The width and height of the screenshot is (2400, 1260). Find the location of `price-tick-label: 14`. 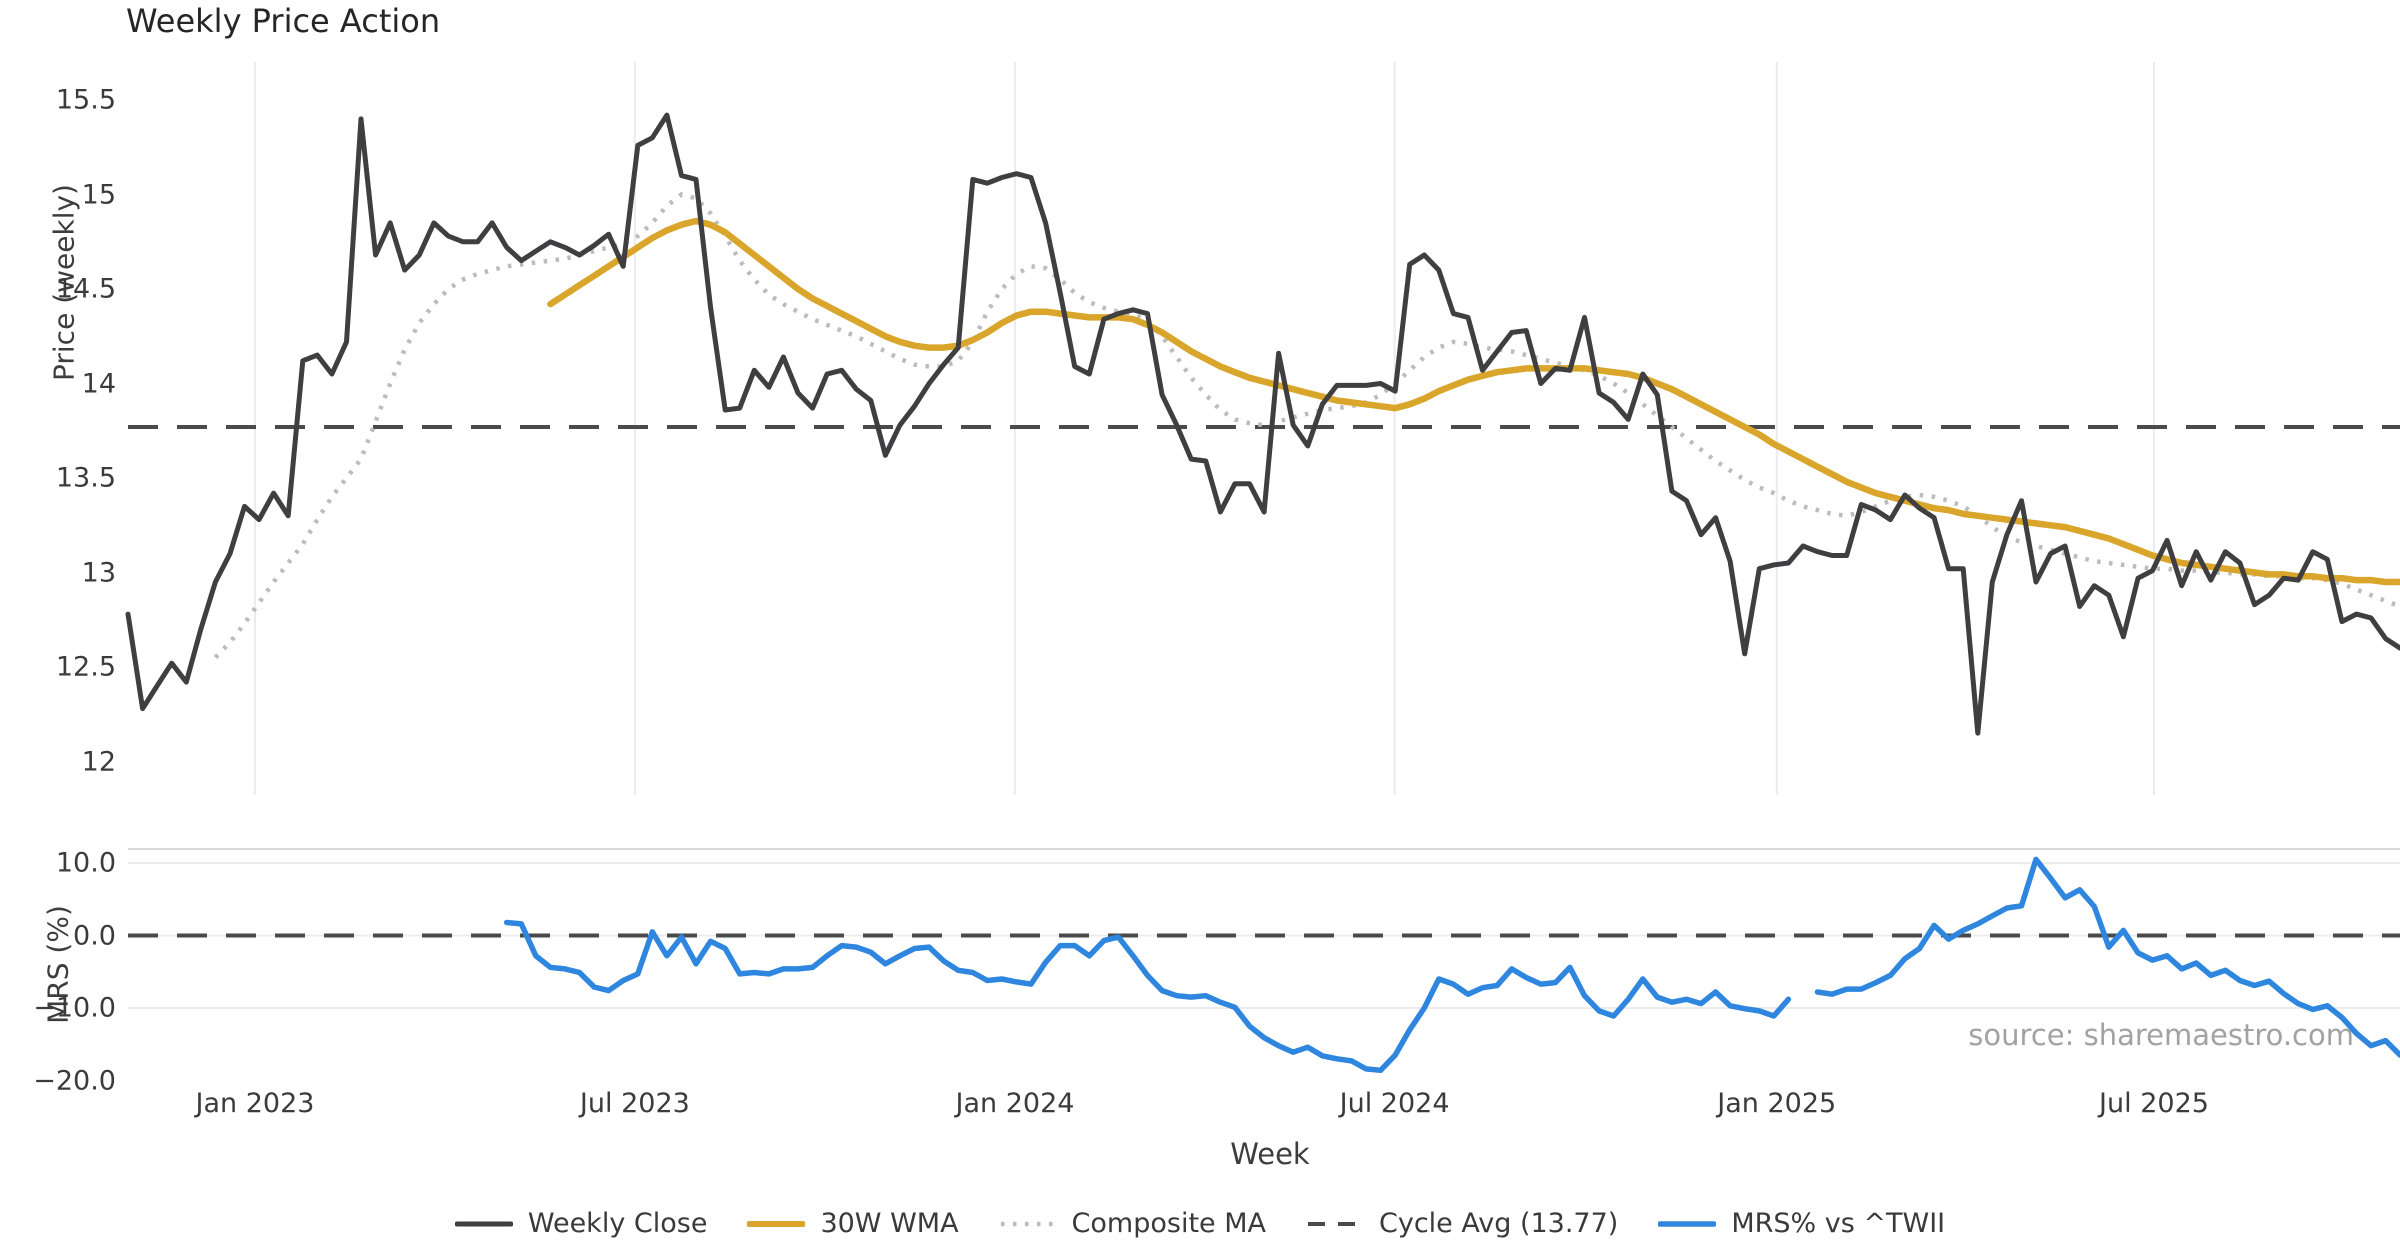

price-tick-label: 14 is located at coordinates (98, 383).